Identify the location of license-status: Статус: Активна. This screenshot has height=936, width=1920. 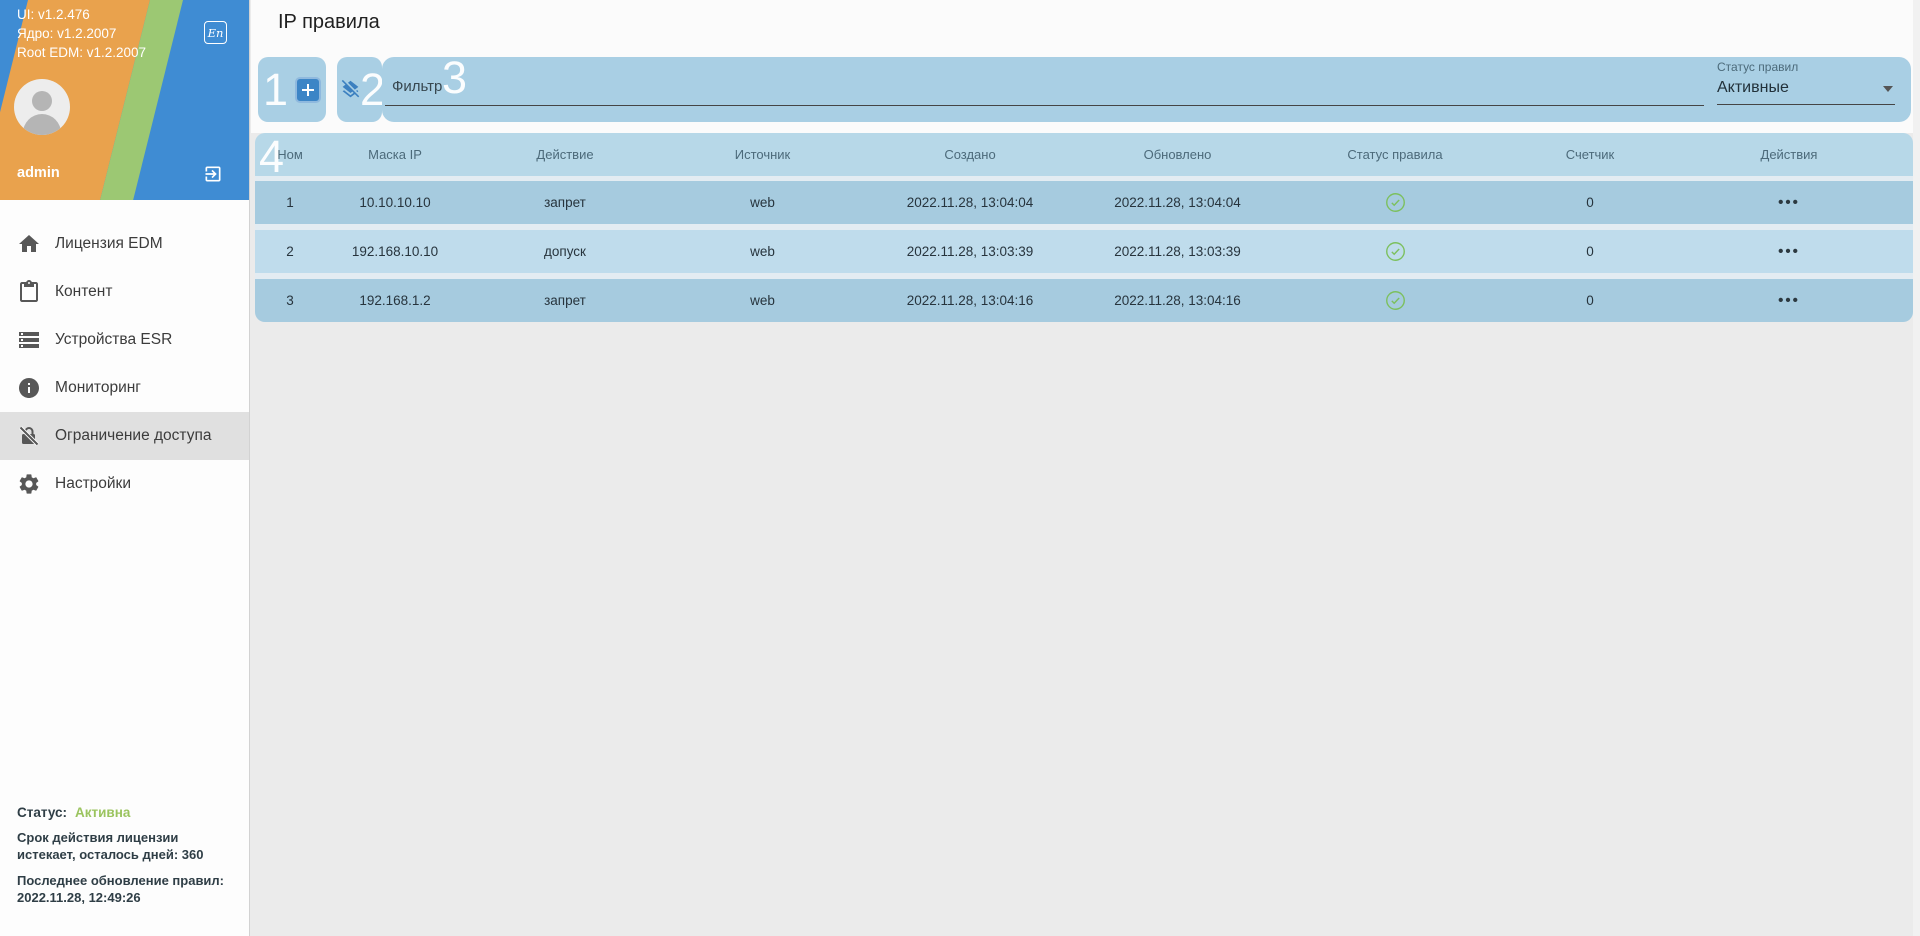
(123, 812).